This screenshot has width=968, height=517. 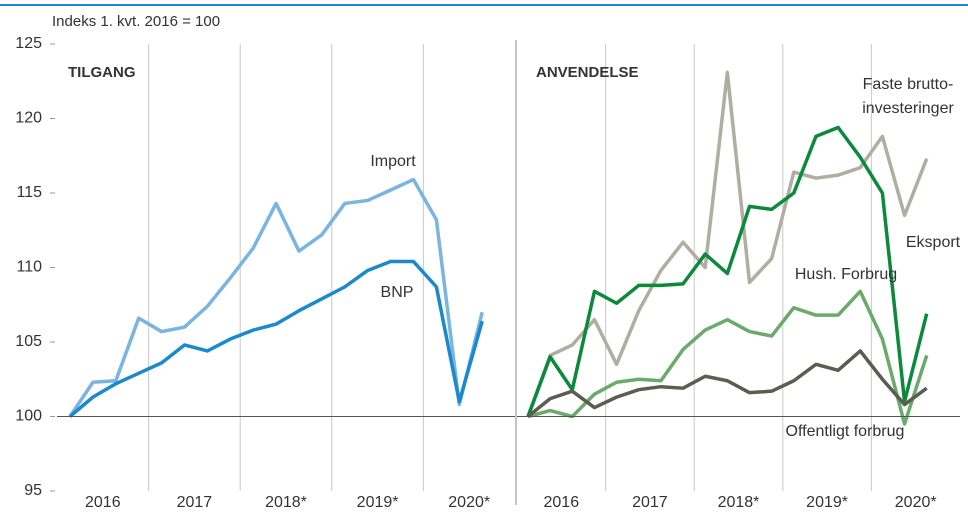 What do you see at coordinates (587, 72) in the screenshot?
I see `panel-title: ANVENDELSE` at bounding box center [587, 72].